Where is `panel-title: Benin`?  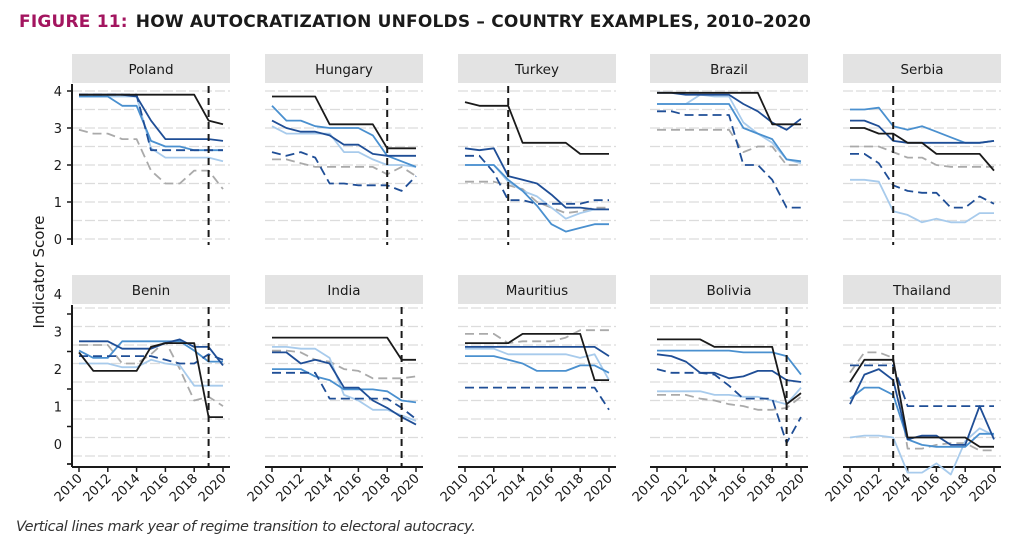 panel-title: Benin is located at coordinates (151, 291).